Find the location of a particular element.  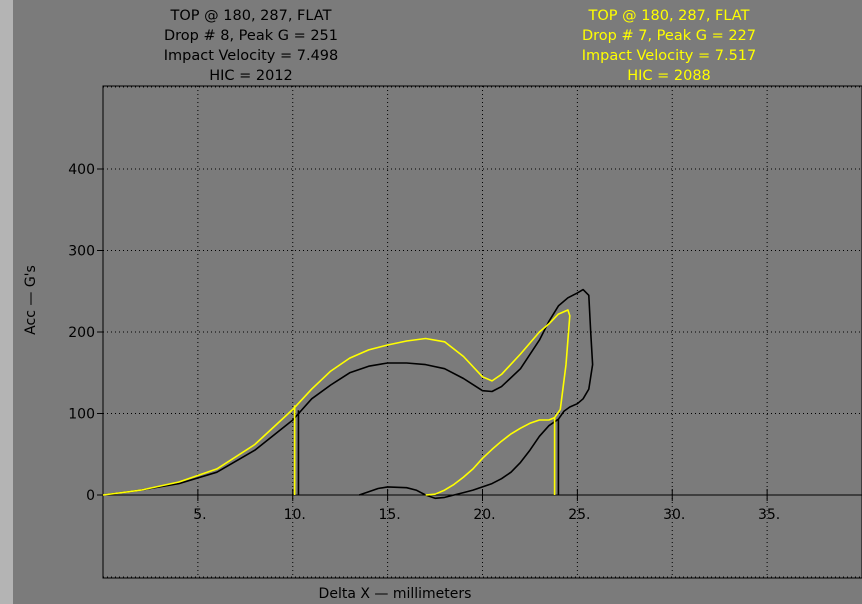

header-right-line3: Impact Velocity = 7.517 is located at coordinates (669, 56).